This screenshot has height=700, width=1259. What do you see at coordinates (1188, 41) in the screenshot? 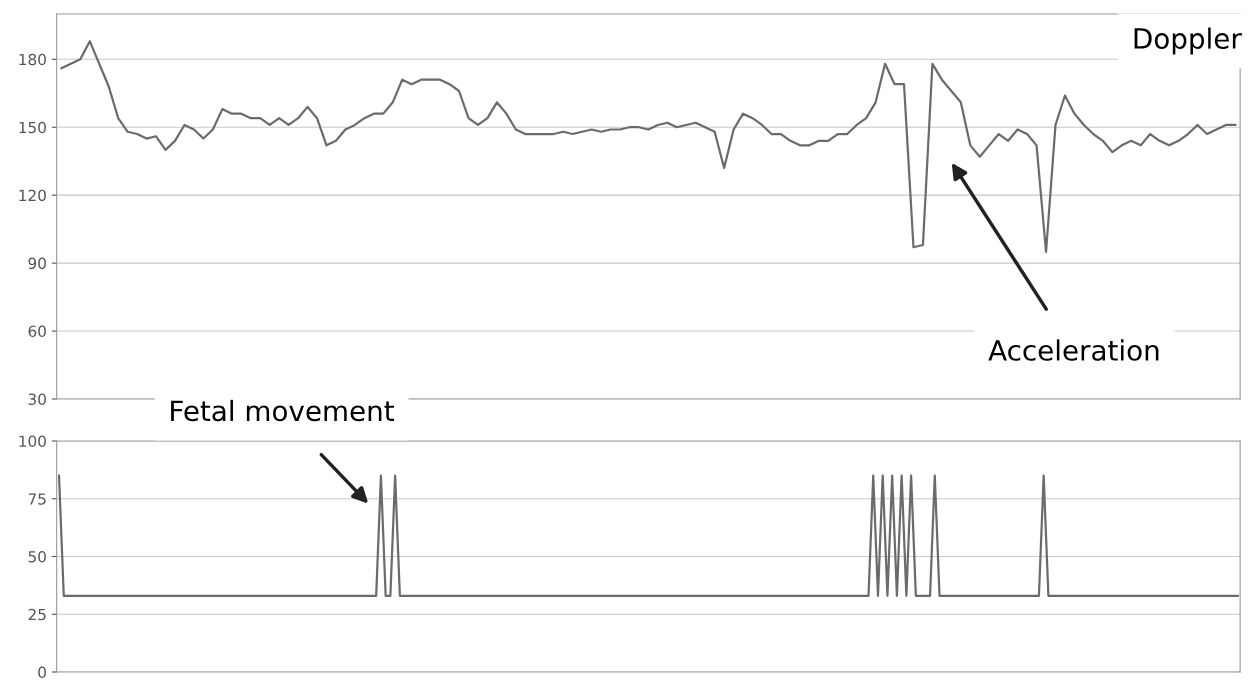
I see `annotation: Doppler` at bounding box center [1188, 41].